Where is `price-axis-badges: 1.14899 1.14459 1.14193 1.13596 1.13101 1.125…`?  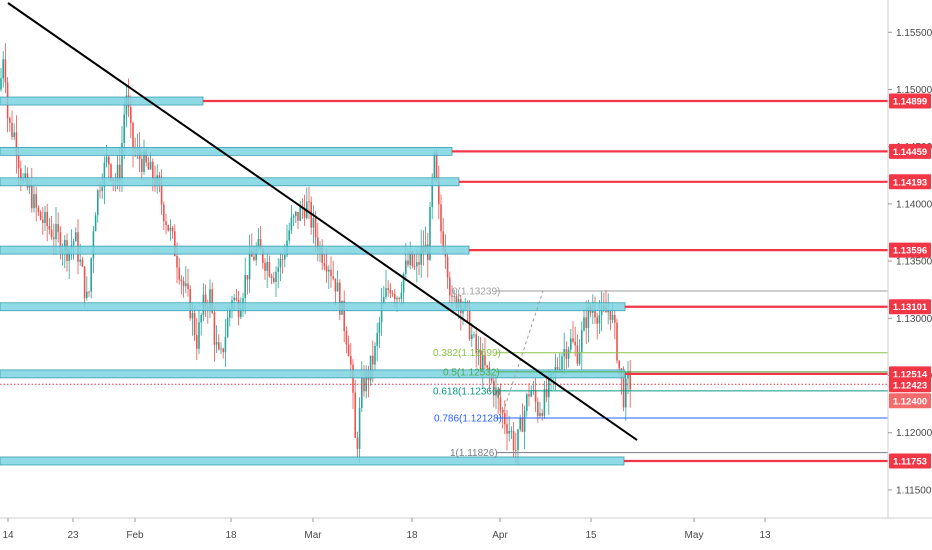
price-axis-badges: 1.14899 1.14459 1.14193 1.13596 1.13101 1.125… is located at coordinates (910, 281).